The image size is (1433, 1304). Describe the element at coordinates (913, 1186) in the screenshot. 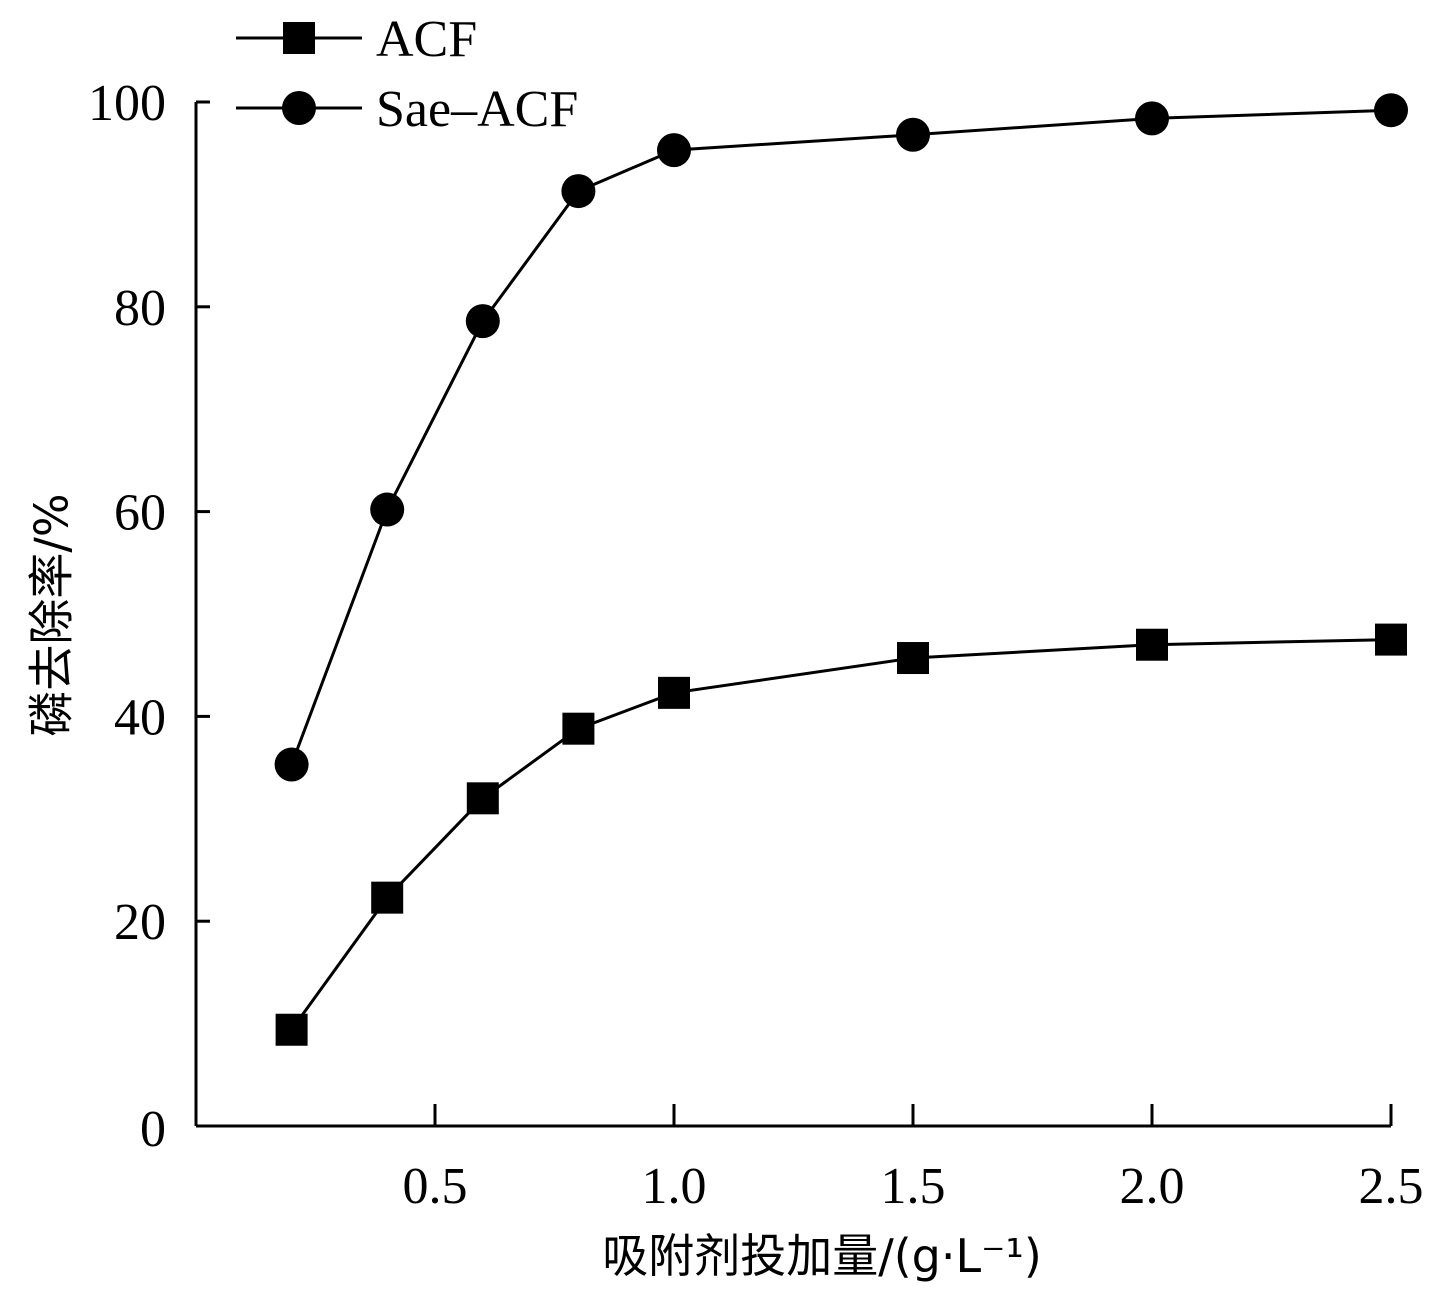

I see `x-tick-label: 1.5` at that location.